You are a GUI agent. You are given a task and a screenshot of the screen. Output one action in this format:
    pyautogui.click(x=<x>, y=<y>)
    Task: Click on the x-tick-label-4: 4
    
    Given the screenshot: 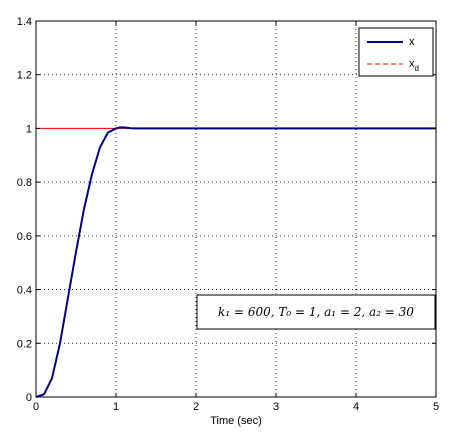 What is the action you would take?
    pyautogui.click(x=356, y=407)
    